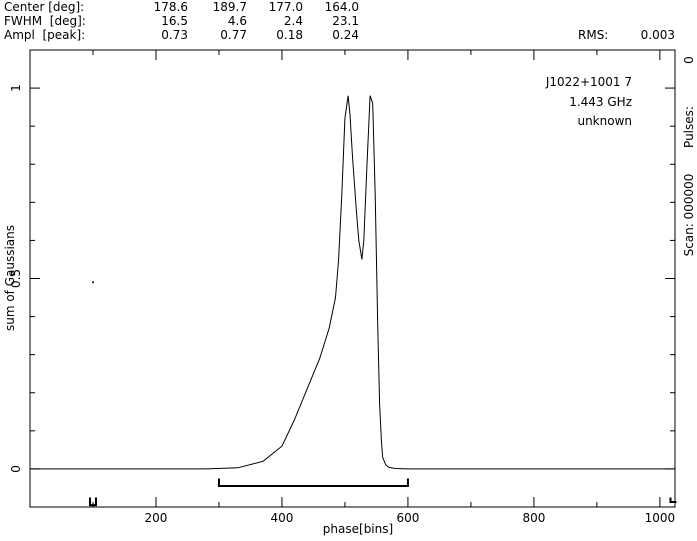 The image size is (697, 541). I want to click on header-fwhm-1: 16.5, so click(174, 21).